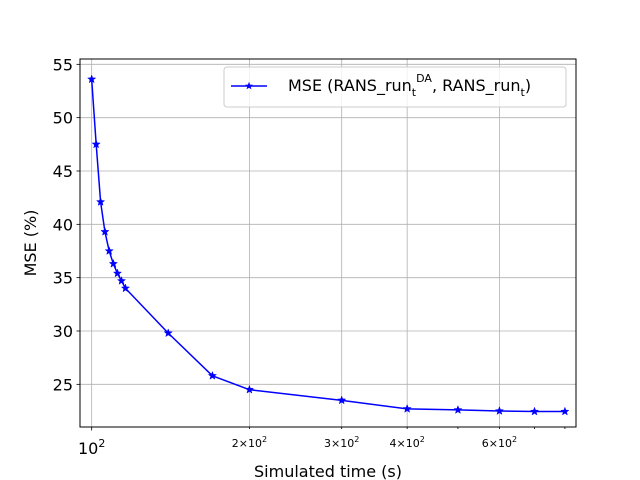  Describe the element at coordinates (91, 447) in the screenshot. I see `x-tick-label: 102` at that location.